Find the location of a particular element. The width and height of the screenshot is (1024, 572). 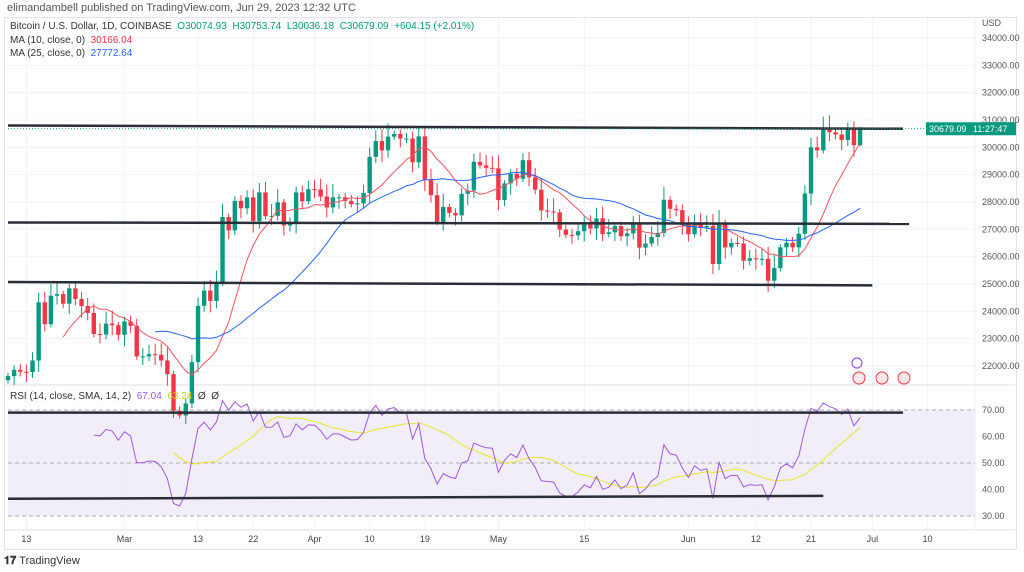

price-tick: 32000.00 is located at coordinates (1001, 93).